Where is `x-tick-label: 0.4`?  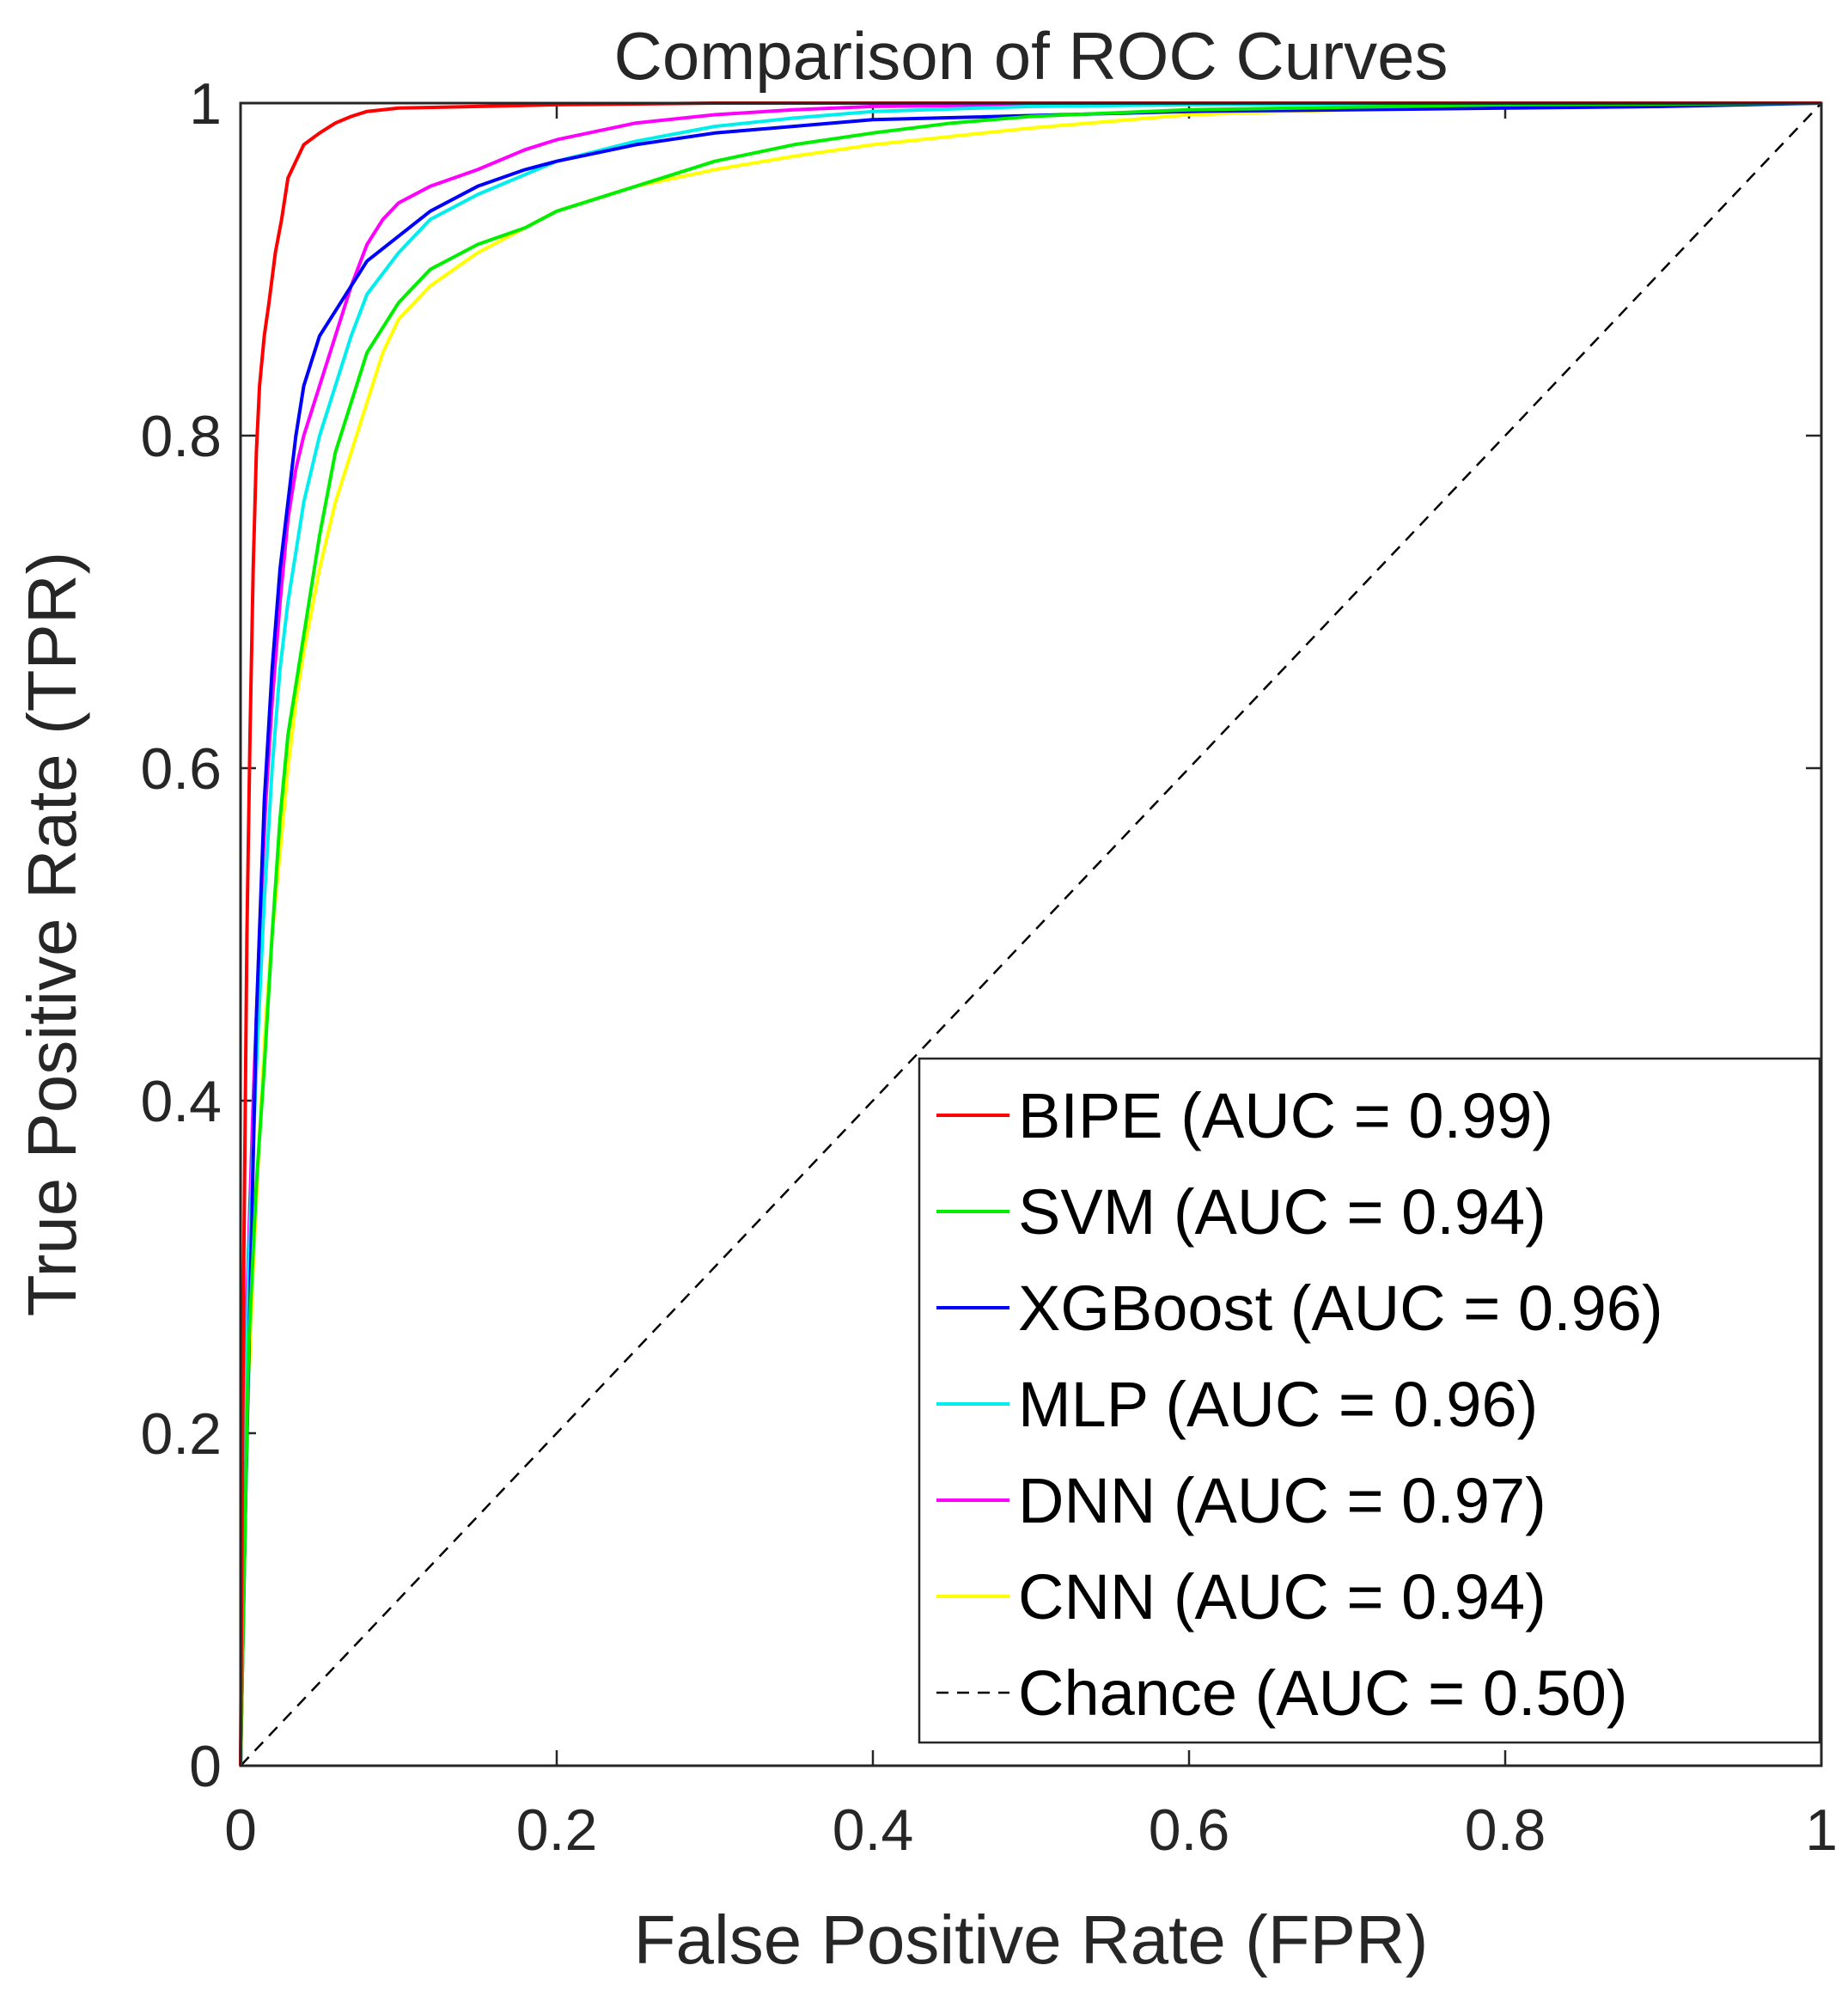
x-tick-label: 0.4 is located at coordinates (873, 1830).